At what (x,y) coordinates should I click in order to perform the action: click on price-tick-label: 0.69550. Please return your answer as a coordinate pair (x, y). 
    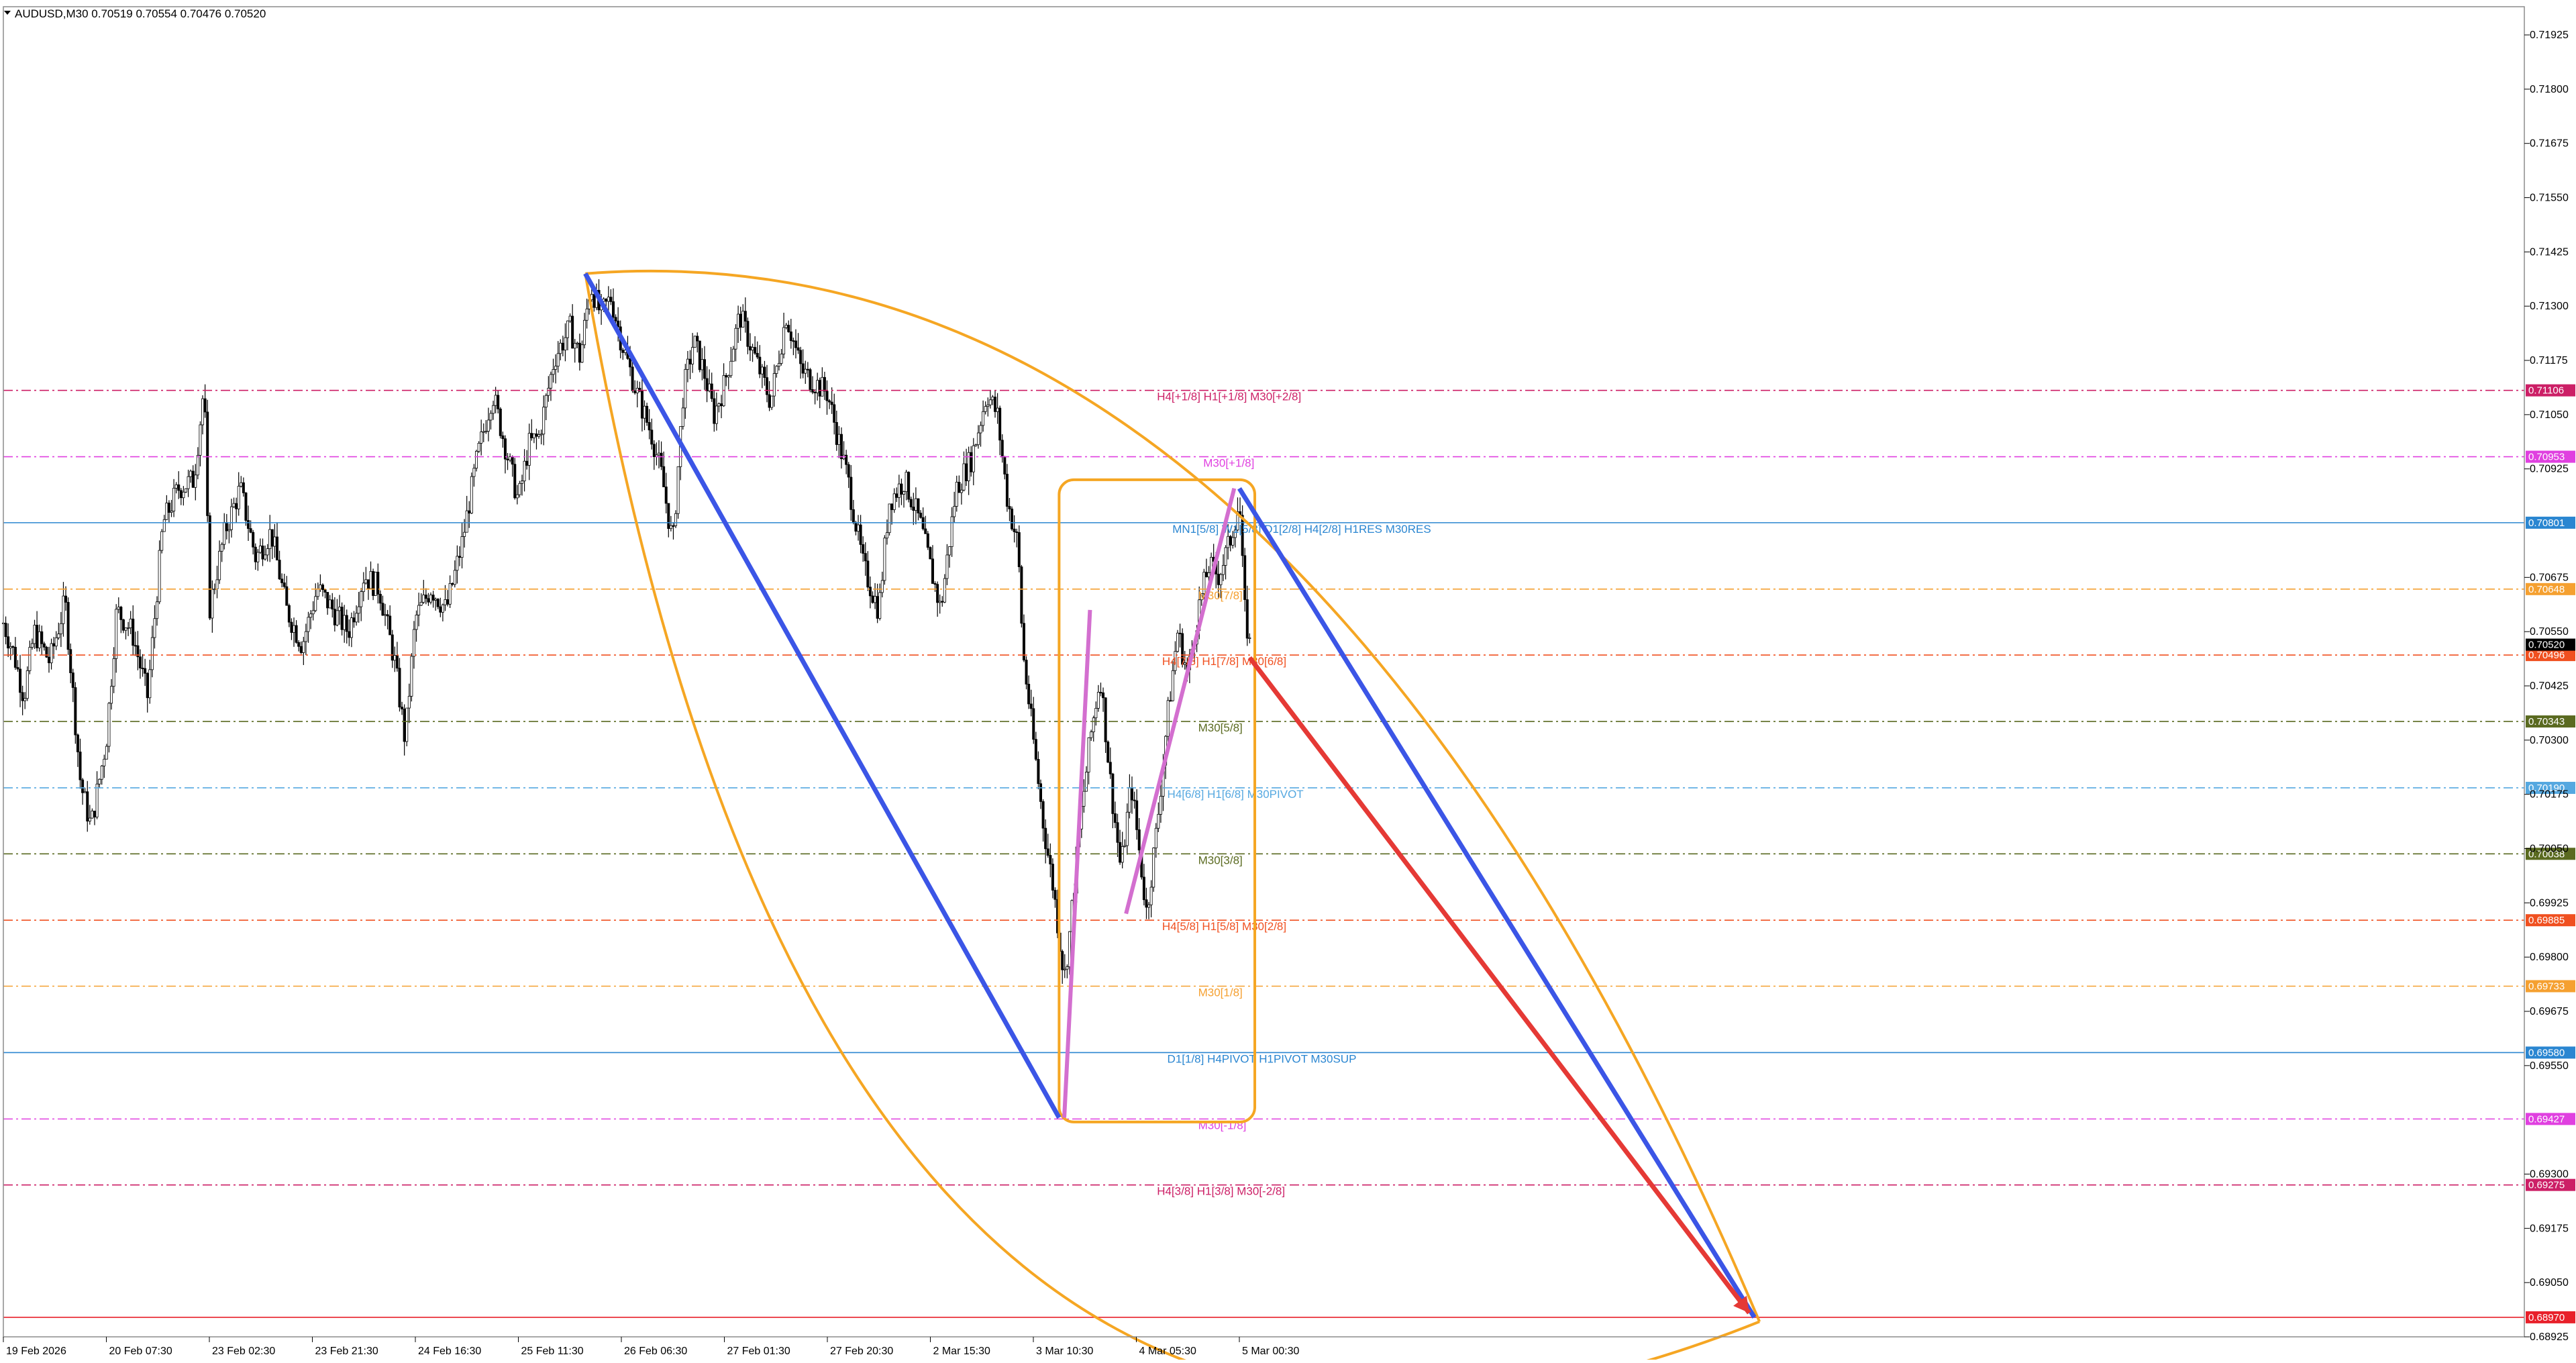
    Looking at the image, I should click on (2549, 1066).